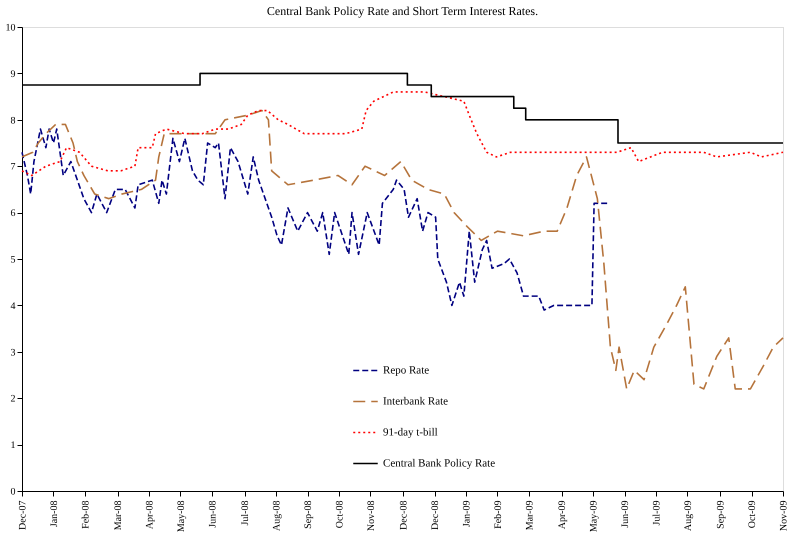 This screenshot has height=537, width=793. I want to click on x-tick-label: Oct-09, so click(752, 514).